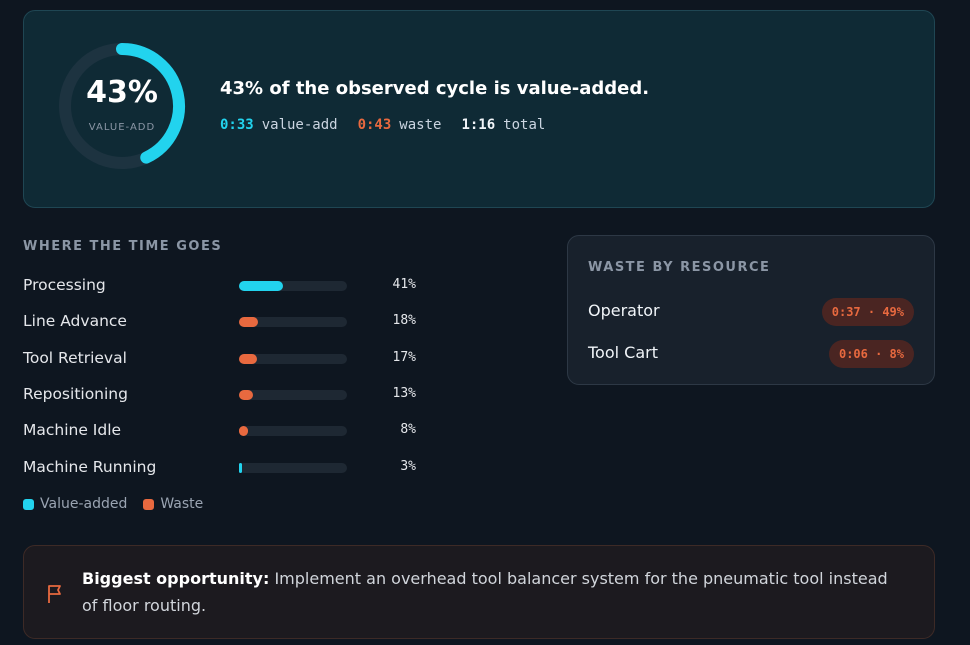  What do you see at coordinates (123, 246) in the screenshot?
I see `section-title: WHERE THE TIME GOES` at bounding box center [123, 246].